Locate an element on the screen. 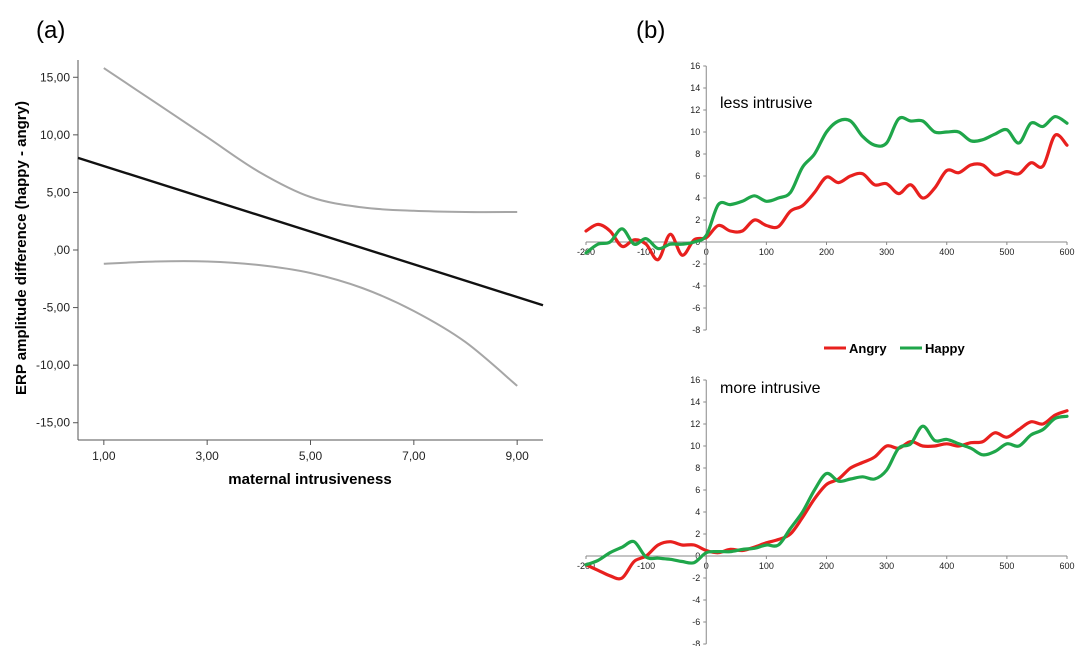 Image resolution: width=1076 pixels, height=651 pixels. chart-b-top-series is located at coordinates (826, 188).